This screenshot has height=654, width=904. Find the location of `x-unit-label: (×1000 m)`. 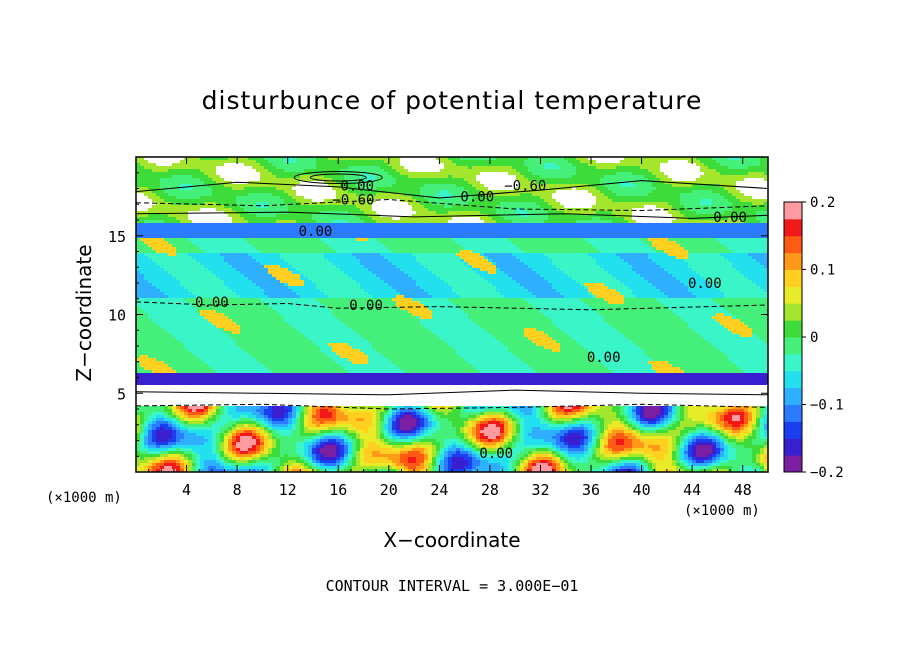

x-unit-label: (×1000 m) is located at coordinates (722, 511).